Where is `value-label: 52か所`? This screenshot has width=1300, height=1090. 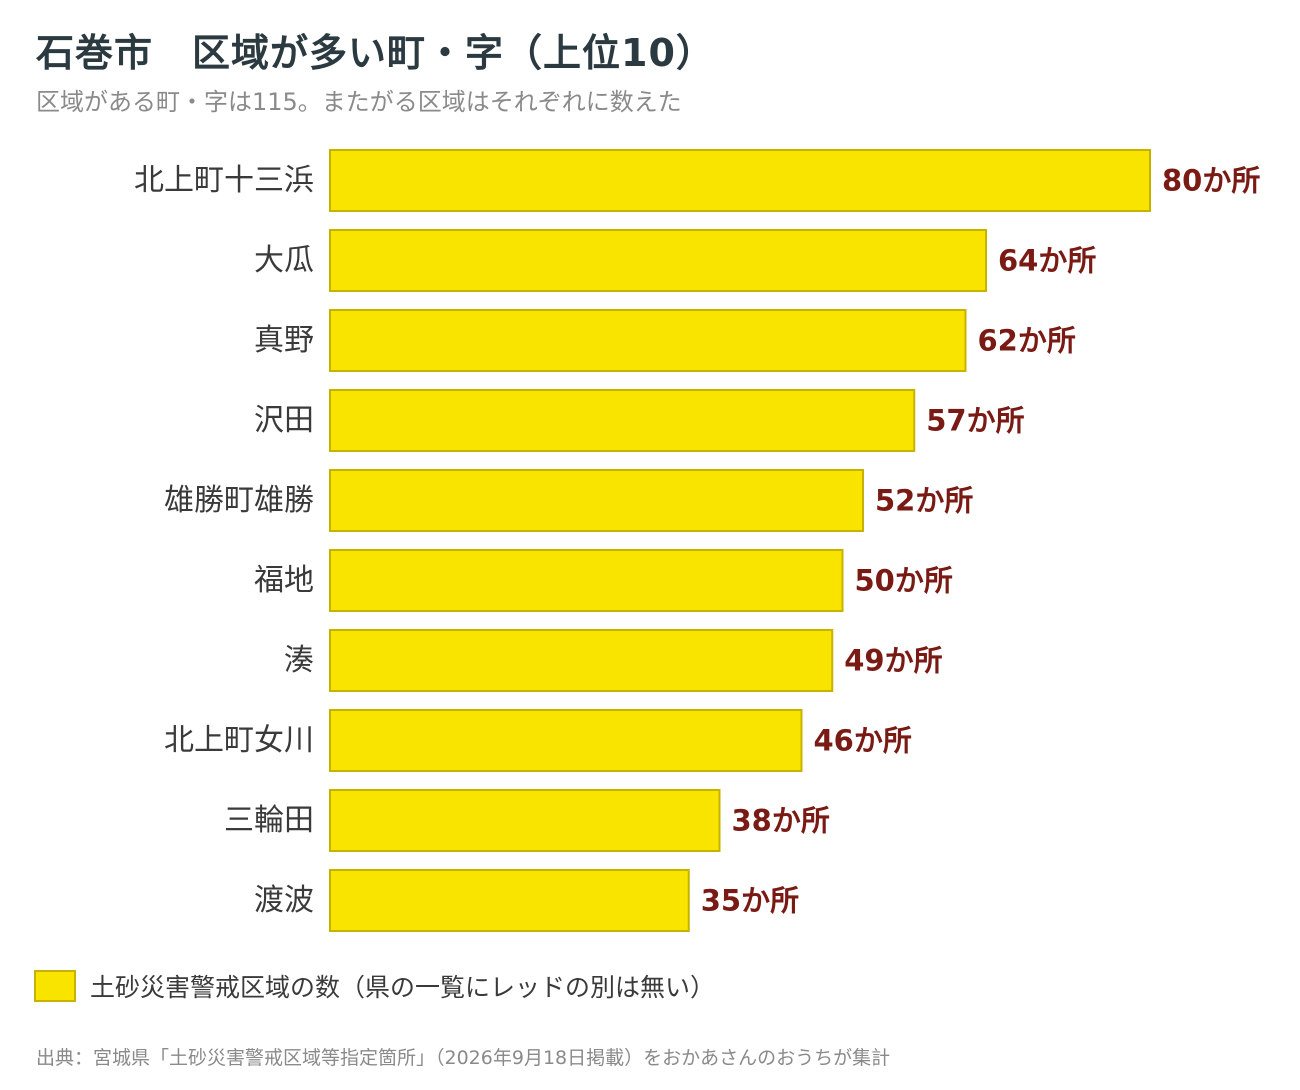 value-label: 52か所 is located at coordinates (924, 501).